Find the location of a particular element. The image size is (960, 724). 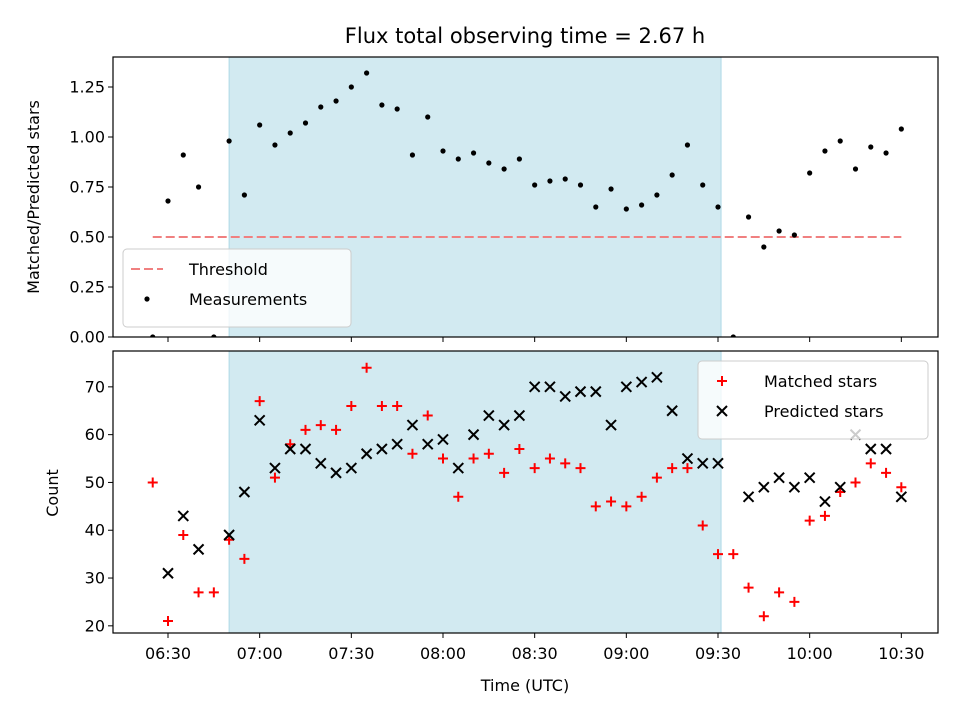

y-tick-label: 40 is located at coordinates (95, 530).